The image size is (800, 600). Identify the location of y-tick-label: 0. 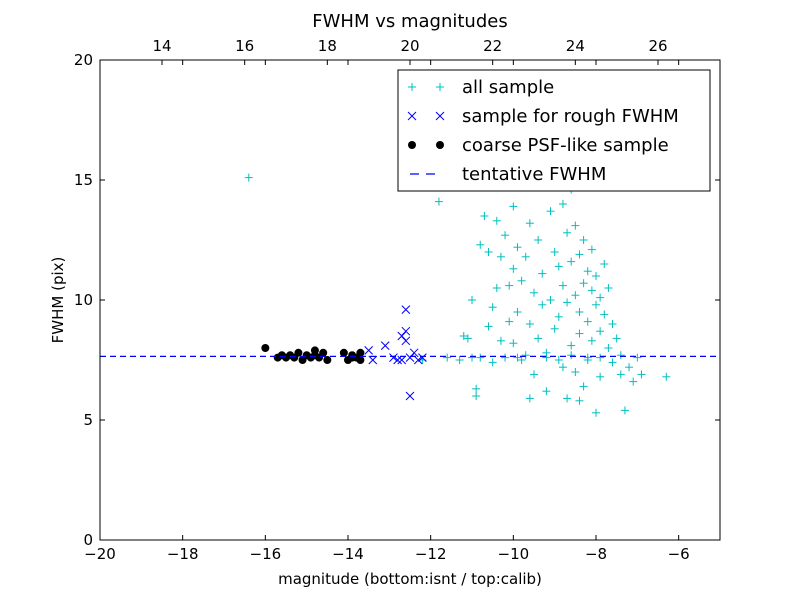
(88, 540).